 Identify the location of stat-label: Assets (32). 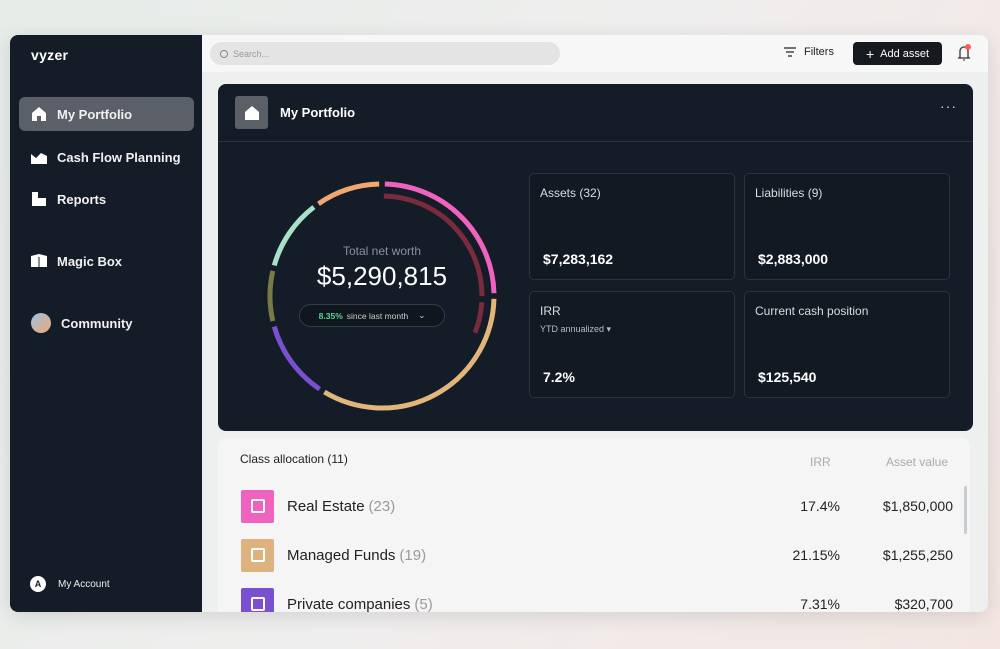
(570, 193).